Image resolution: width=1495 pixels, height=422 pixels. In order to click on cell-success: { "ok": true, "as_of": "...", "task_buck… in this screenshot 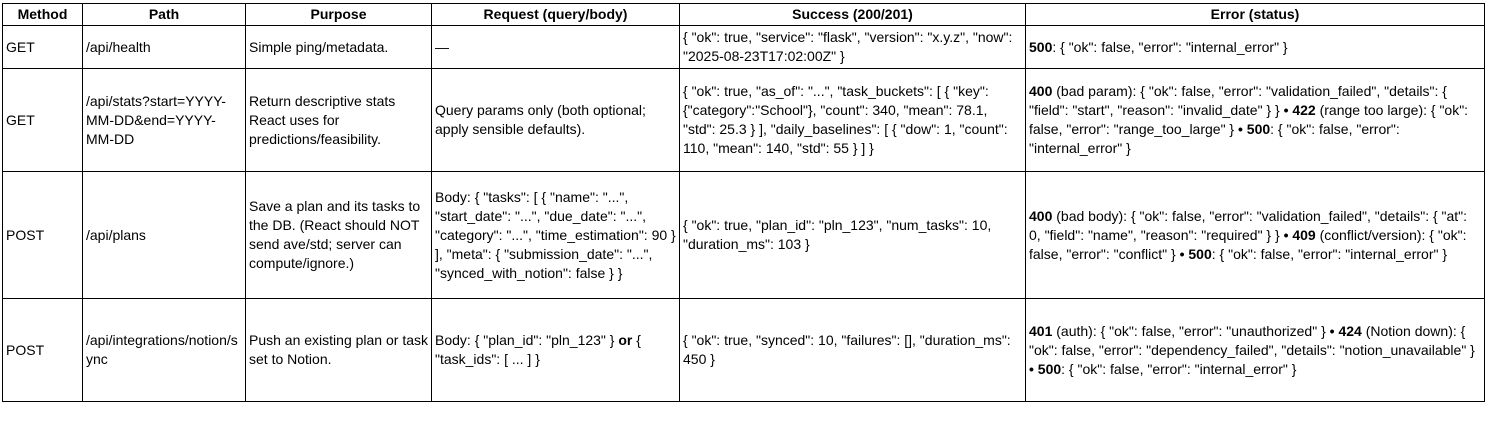, I will do `click(852, 120)`.